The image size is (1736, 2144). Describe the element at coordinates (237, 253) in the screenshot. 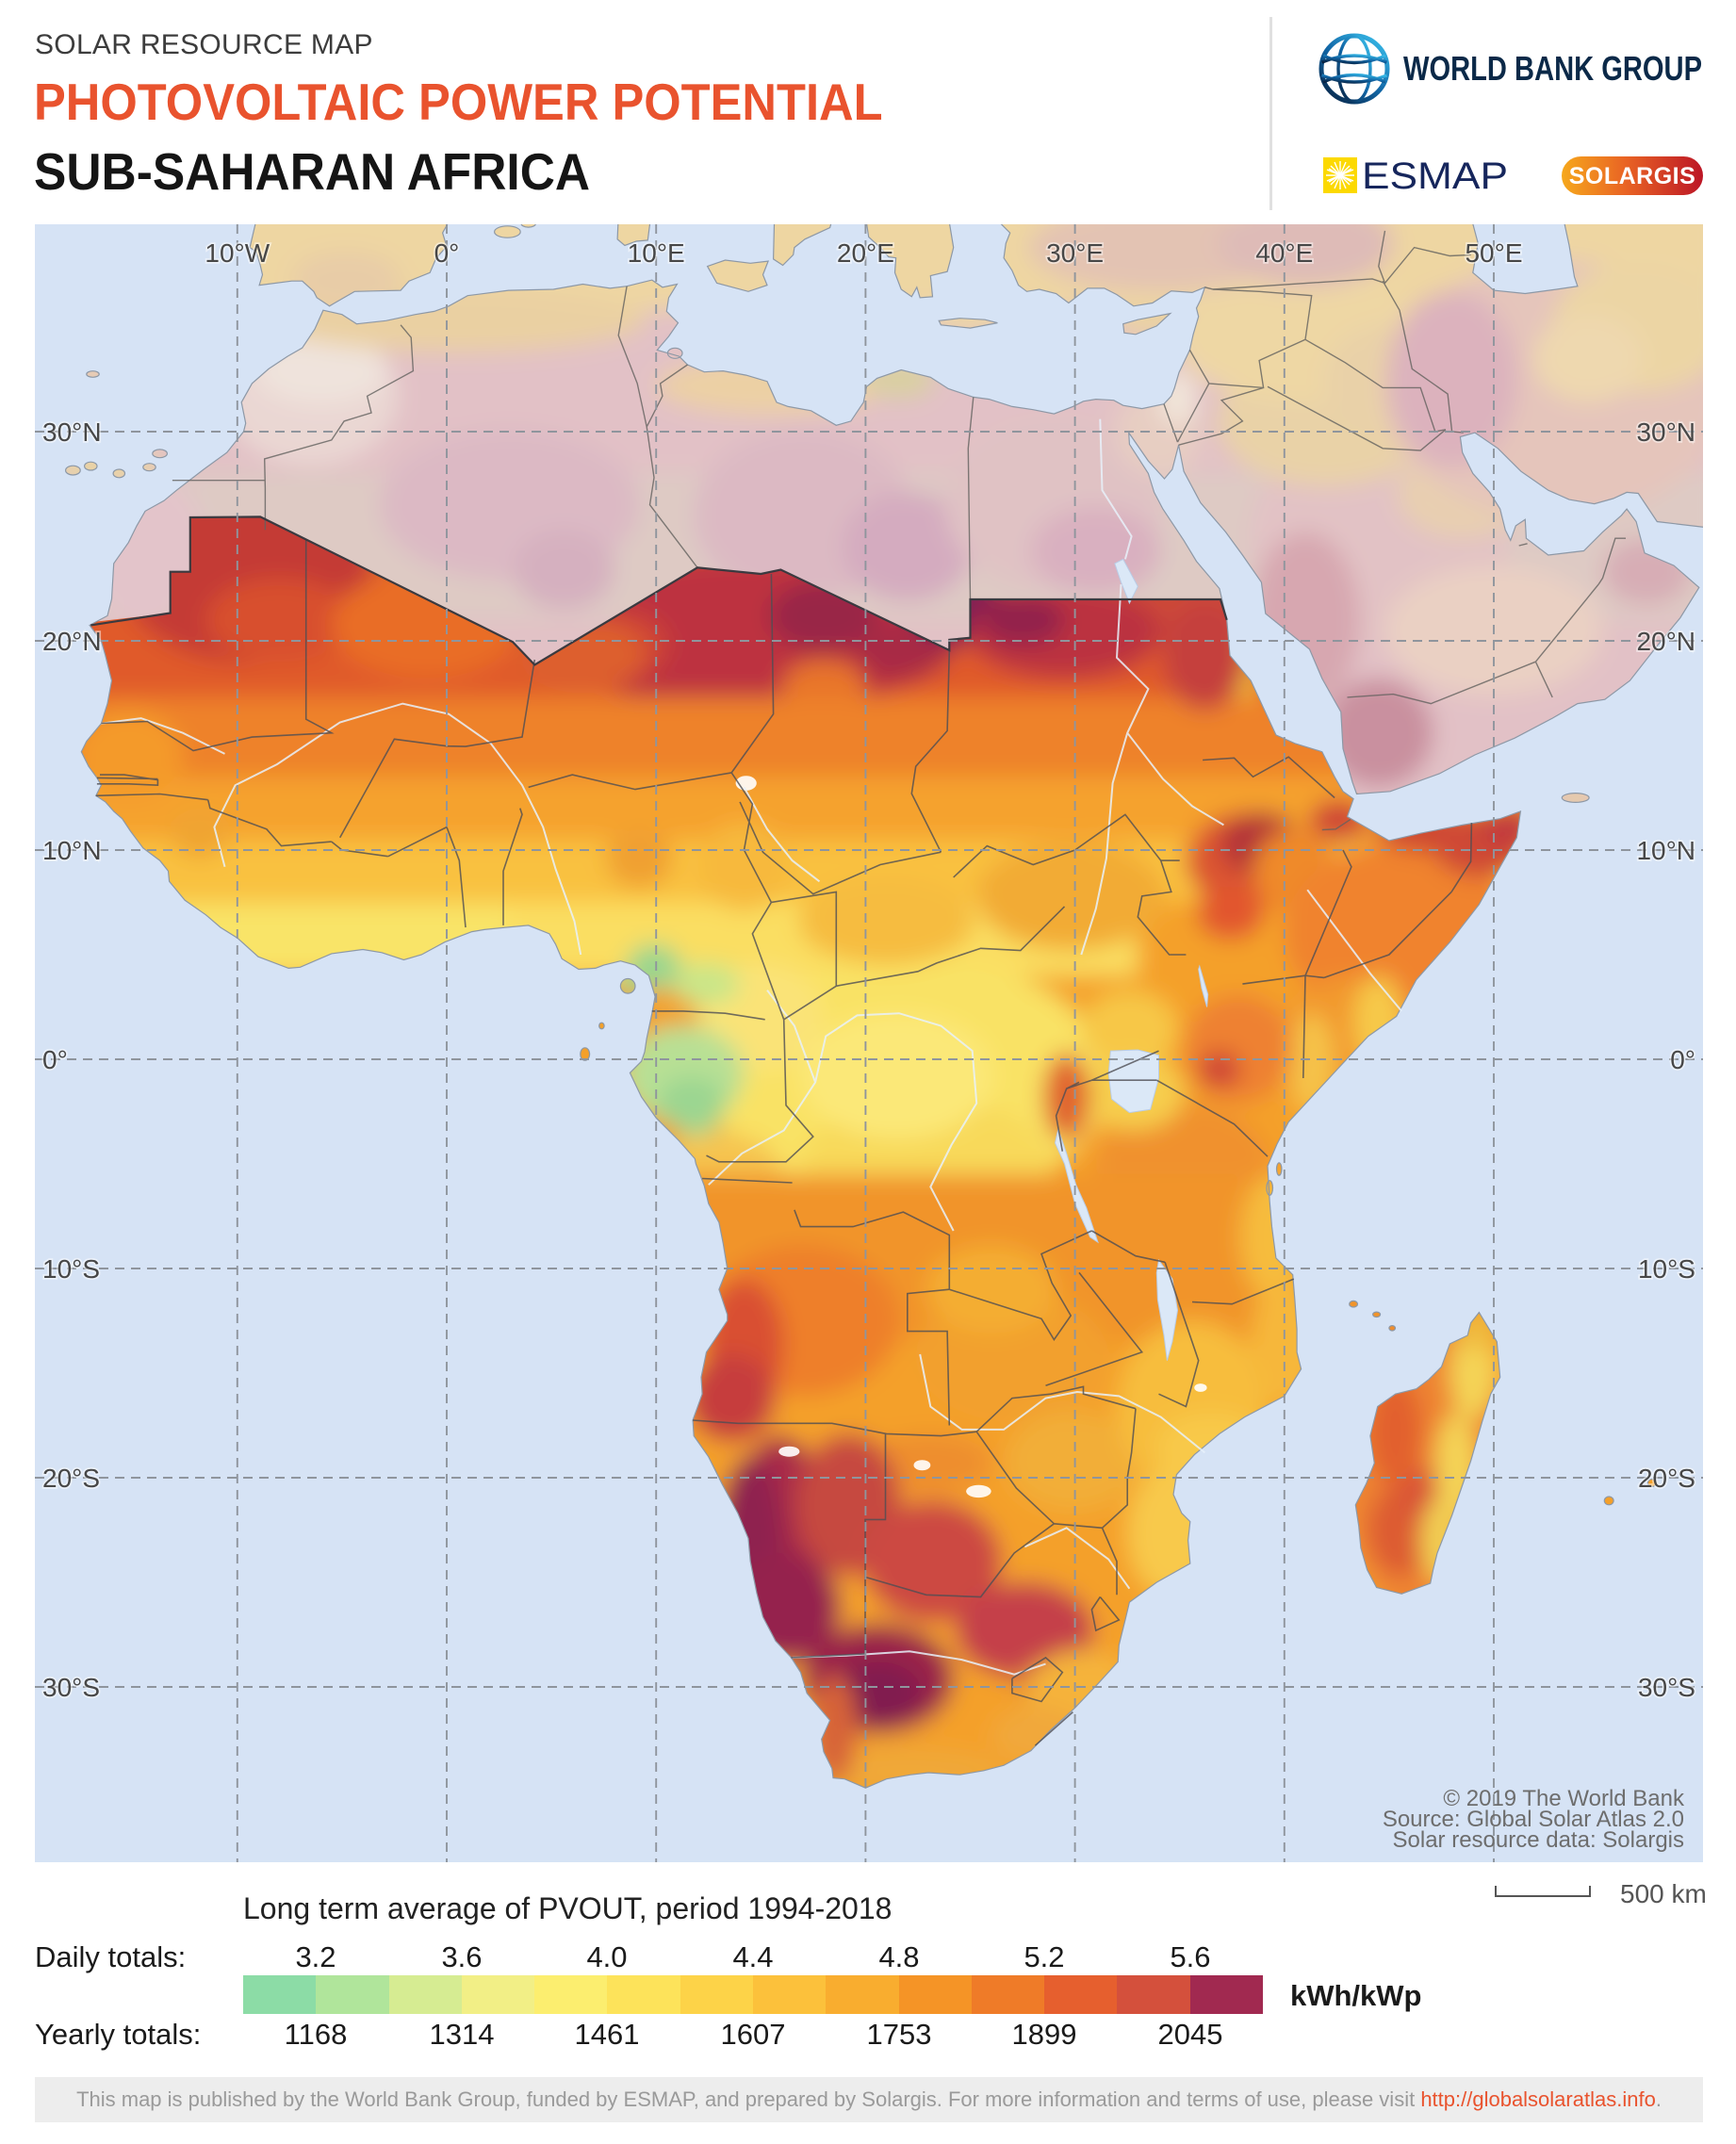

I see `svg-text: 10°W` at that location.